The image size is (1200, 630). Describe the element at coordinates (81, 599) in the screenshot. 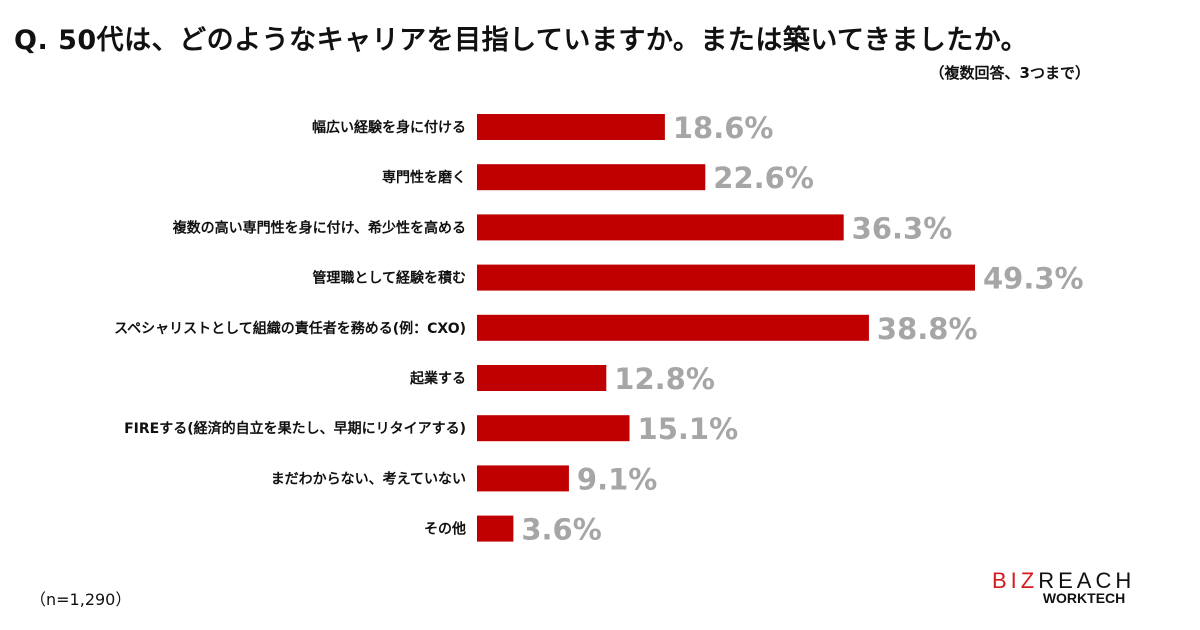

I see `sample-size: （n=1,290）` at that location.